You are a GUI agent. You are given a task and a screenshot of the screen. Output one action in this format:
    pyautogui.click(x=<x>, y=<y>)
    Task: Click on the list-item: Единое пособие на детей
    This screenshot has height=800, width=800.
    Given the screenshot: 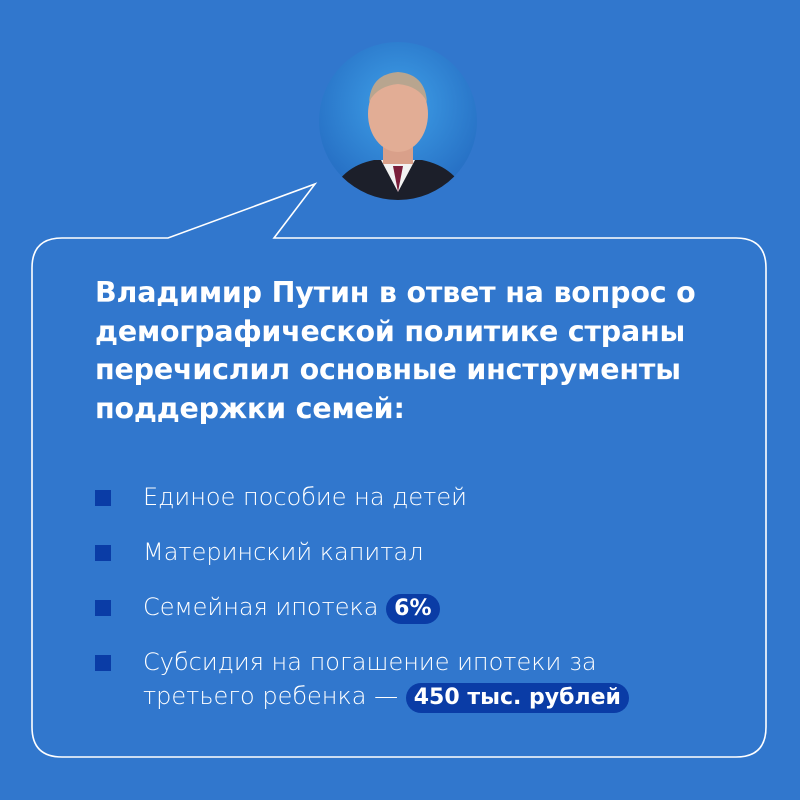 What is the action you would take?
    pyautogui.click(x=415, y=497)
    